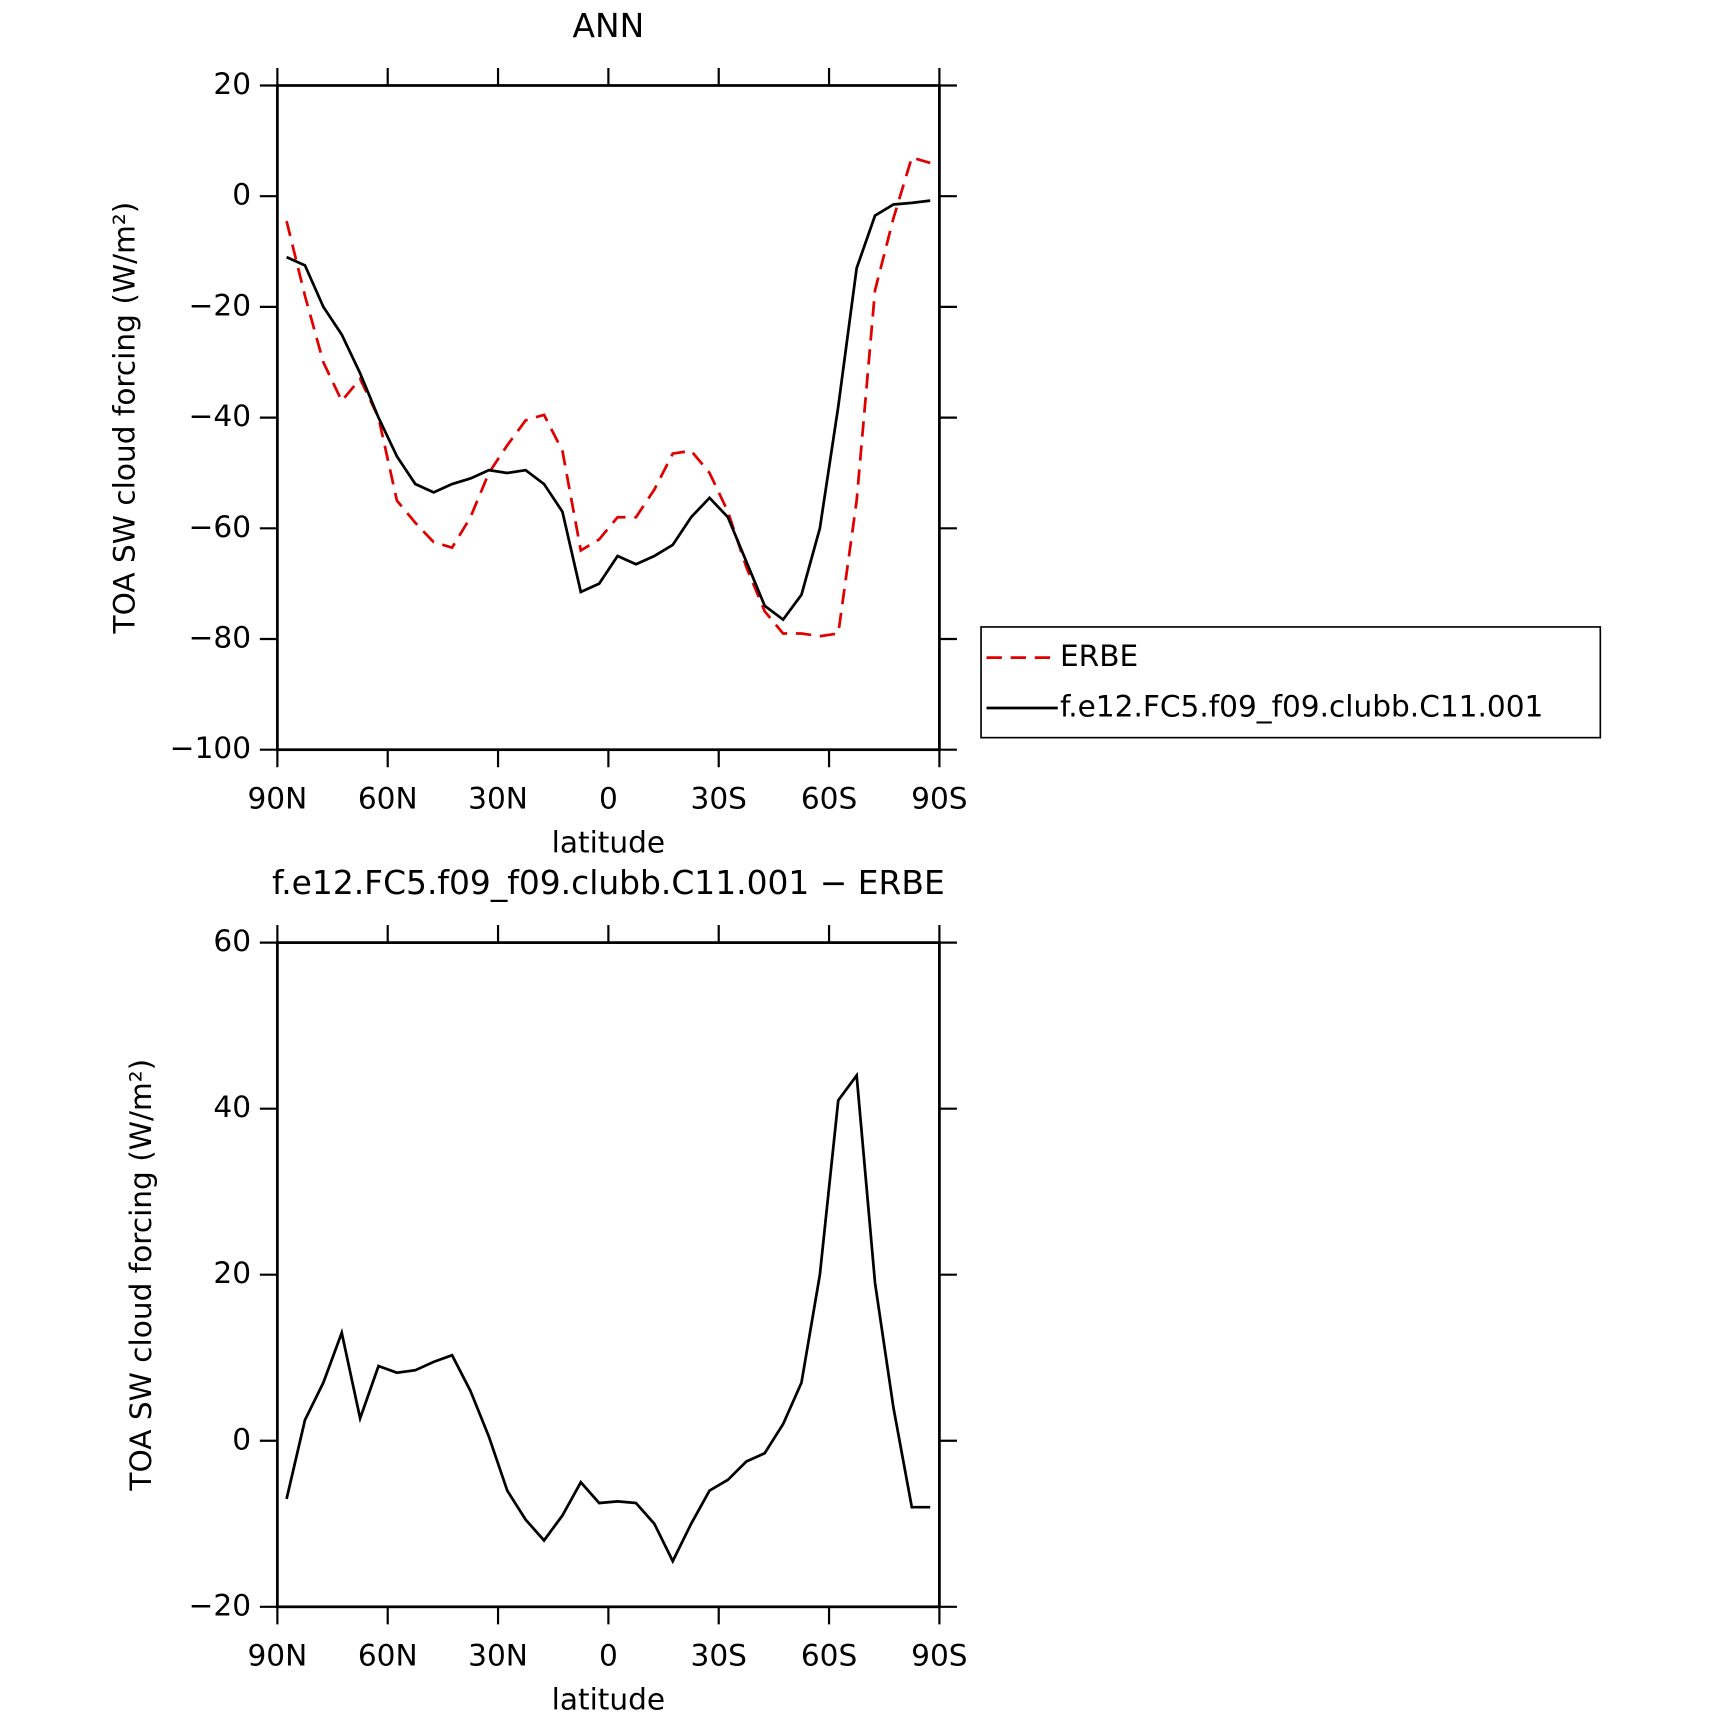 The height and width of the screenshot is (1723, 1710). I want to click on chart-title: ANN, so click(609, 25).